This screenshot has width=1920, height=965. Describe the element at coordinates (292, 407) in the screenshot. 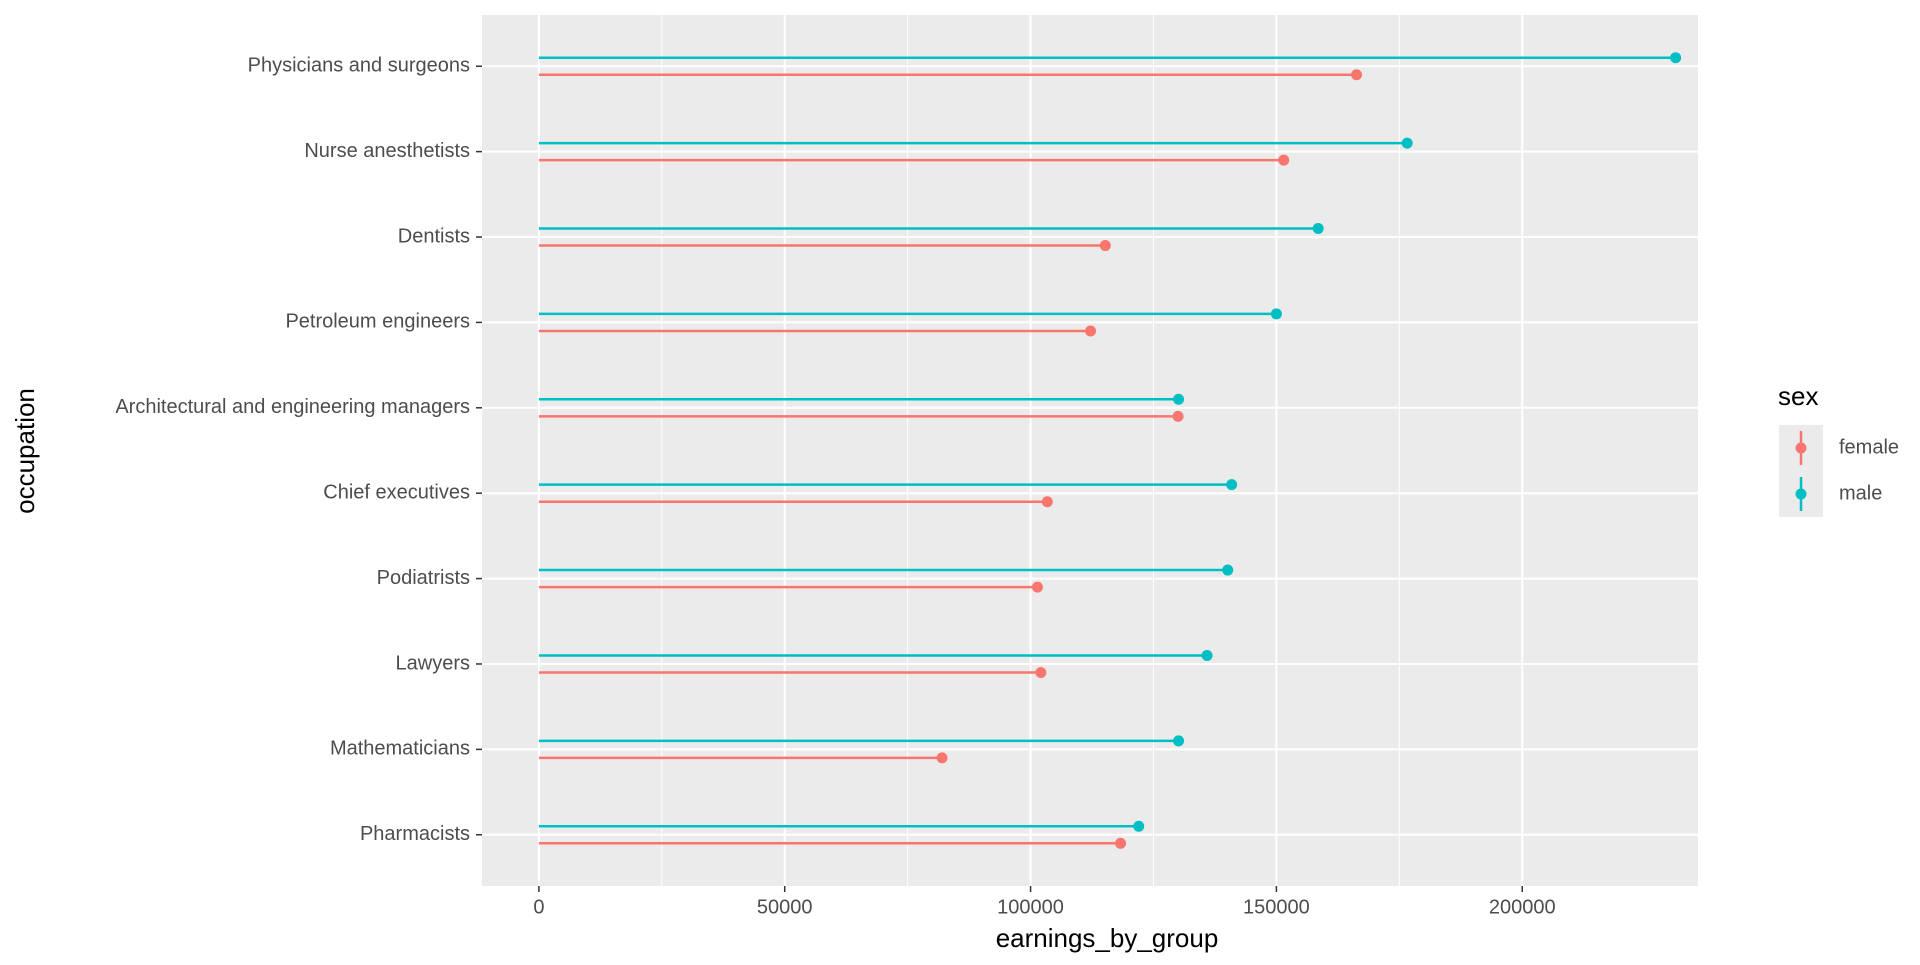

I see `y-tick-label: Architectural and engineering managers` at that location.